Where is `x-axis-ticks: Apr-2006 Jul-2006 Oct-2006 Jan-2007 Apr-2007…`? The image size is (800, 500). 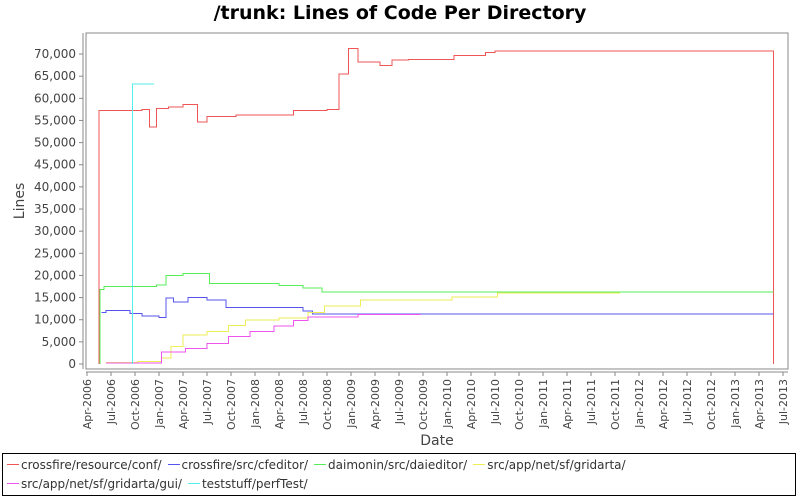
x-axis-ticks: Apr-2006 Jul-2006 Oct-2006 Jan-2007 Apr-2007… is located at coordinates (435, 401).